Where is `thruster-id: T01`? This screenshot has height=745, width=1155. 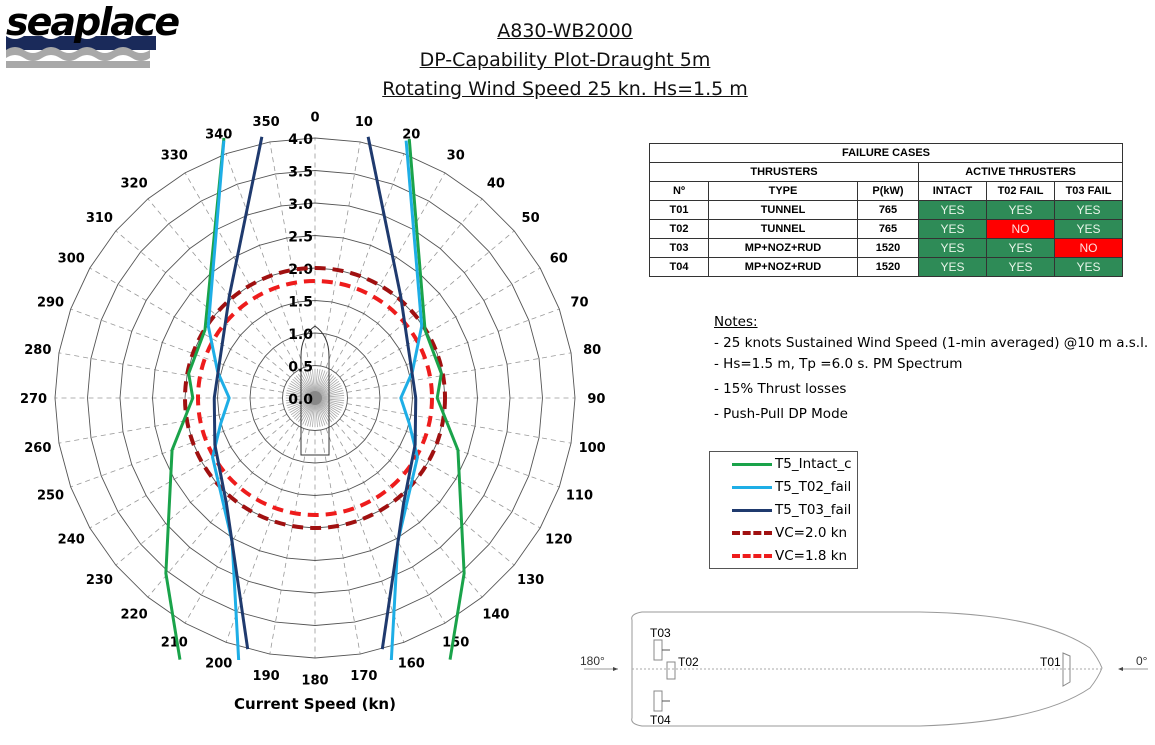
thruster-id: T01 is located at coordinates (679, 210).